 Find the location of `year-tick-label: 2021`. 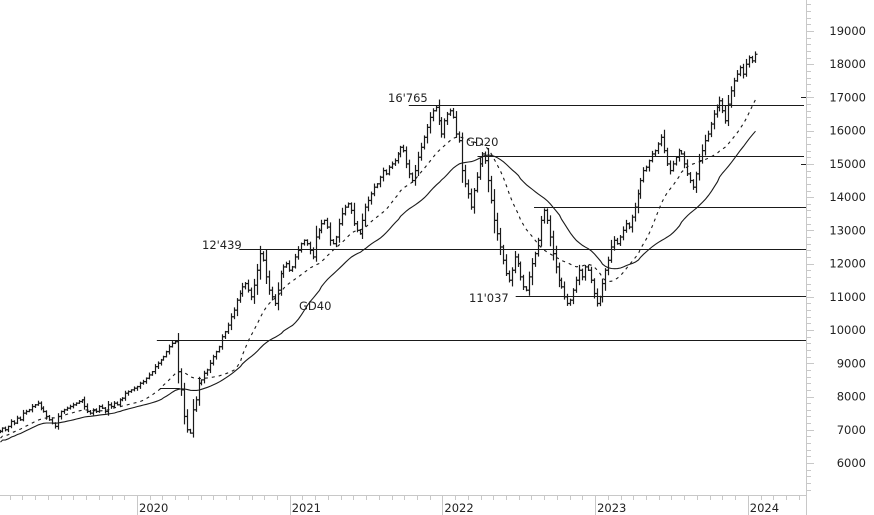

year-tick-label: 2021 is located at coordinates (306, 508).